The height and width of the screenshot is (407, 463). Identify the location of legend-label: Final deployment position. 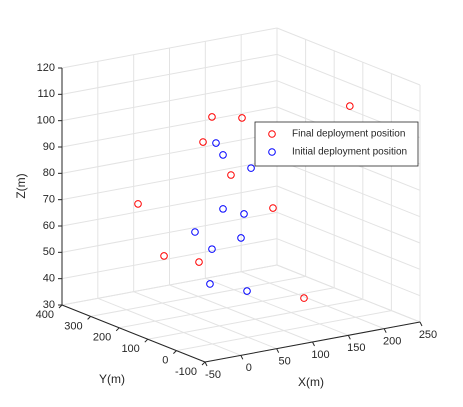
(348, 134).